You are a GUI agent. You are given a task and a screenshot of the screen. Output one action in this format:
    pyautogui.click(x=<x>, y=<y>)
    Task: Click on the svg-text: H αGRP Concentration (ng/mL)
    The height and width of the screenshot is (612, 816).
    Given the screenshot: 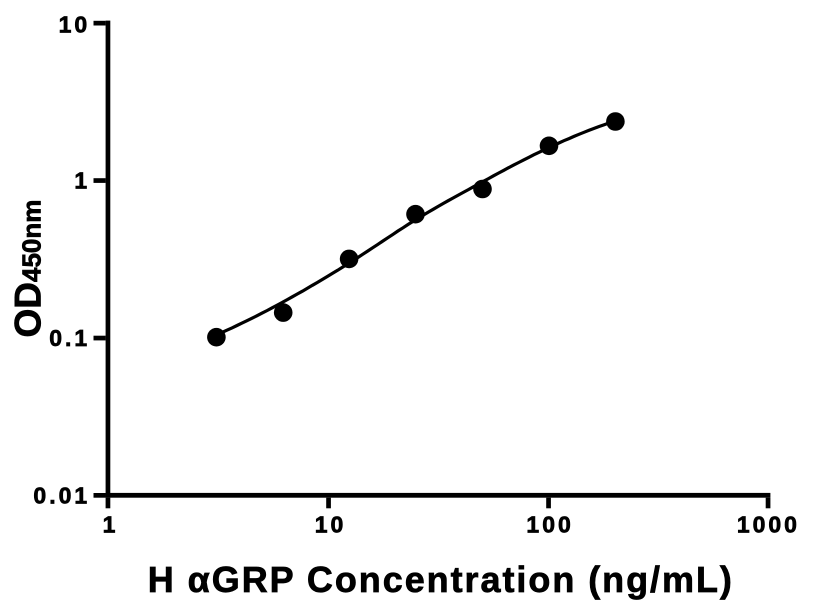 What is the action you would take?
    pyautogui.click(x=441, y=579)
    